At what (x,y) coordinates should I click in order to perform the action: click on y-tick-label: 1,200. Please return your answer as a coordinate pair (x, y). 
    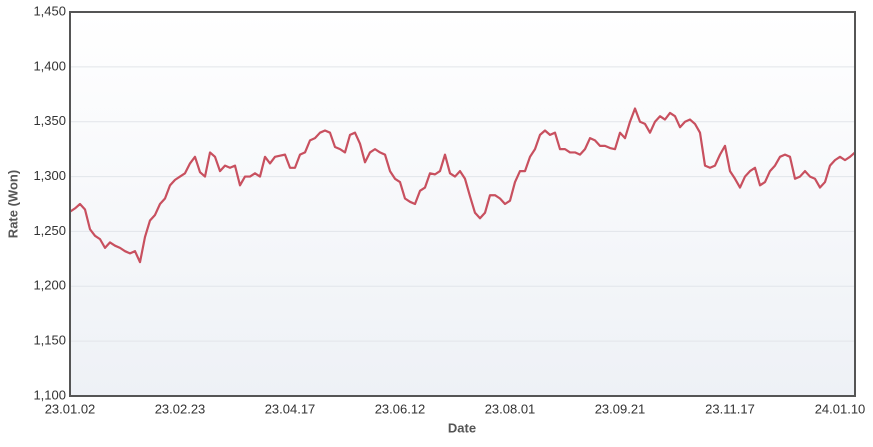
    Looking at the image, I should click on (49, 285).